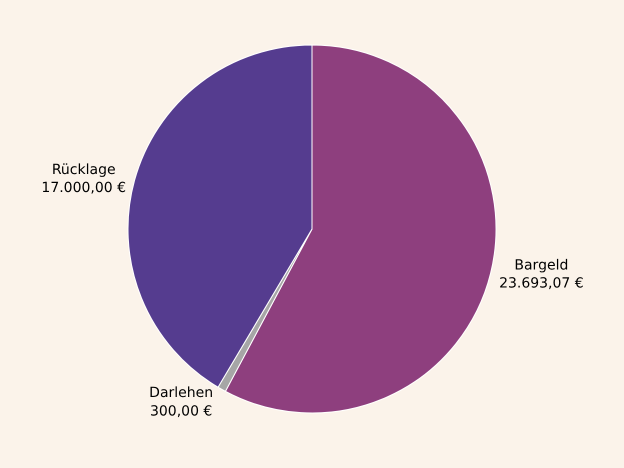 The width and height of the screenshot is (624, 468). I want to click on slice-label: Darlehen, so click(181, 393).